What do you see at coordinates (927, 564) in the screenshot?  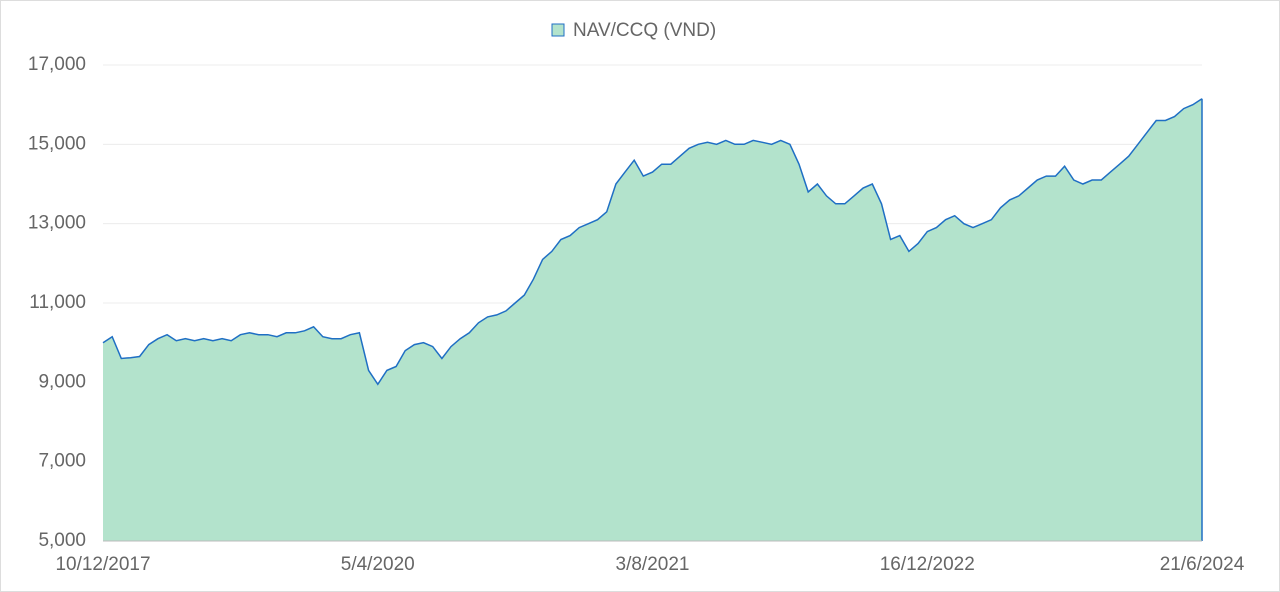 I see `x-tick-label: 16/12/2022` at bounding box center [927, 564].